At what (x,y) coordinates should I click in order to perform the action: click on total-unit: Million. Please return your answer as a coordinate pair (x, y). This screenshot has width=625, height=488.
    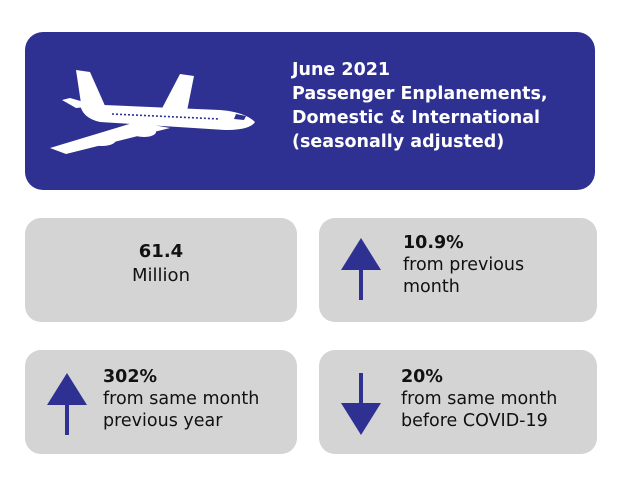
    Looking at the image, I should click on (161, 275).